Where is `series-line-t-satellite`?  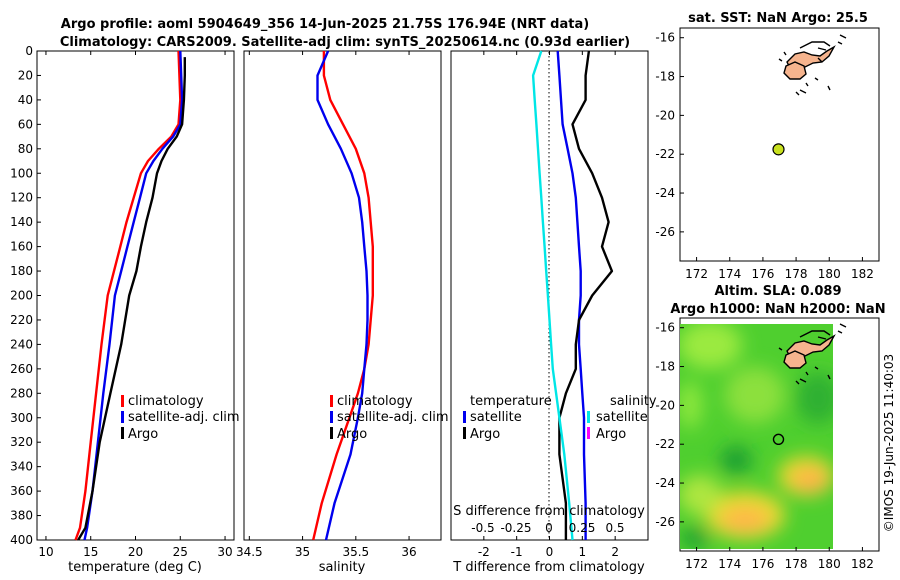 series-line-t-satellite is located at coordinates (571, 295).